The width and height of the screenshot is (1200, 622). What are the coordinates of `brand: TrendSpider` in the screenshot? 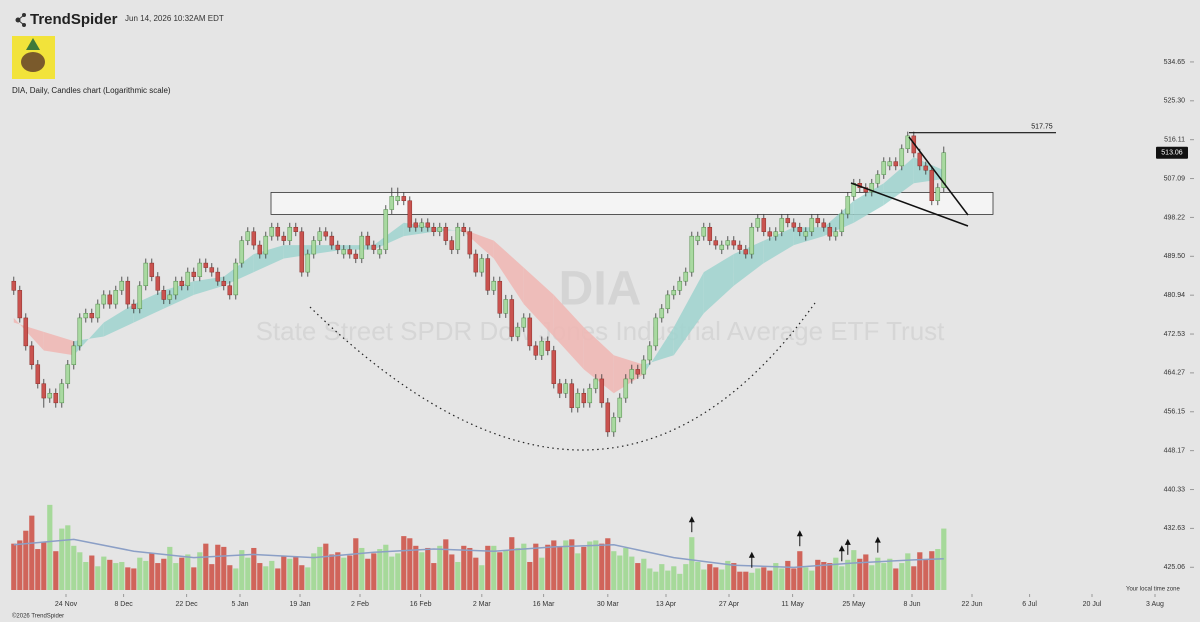 It's located at (74, 19).